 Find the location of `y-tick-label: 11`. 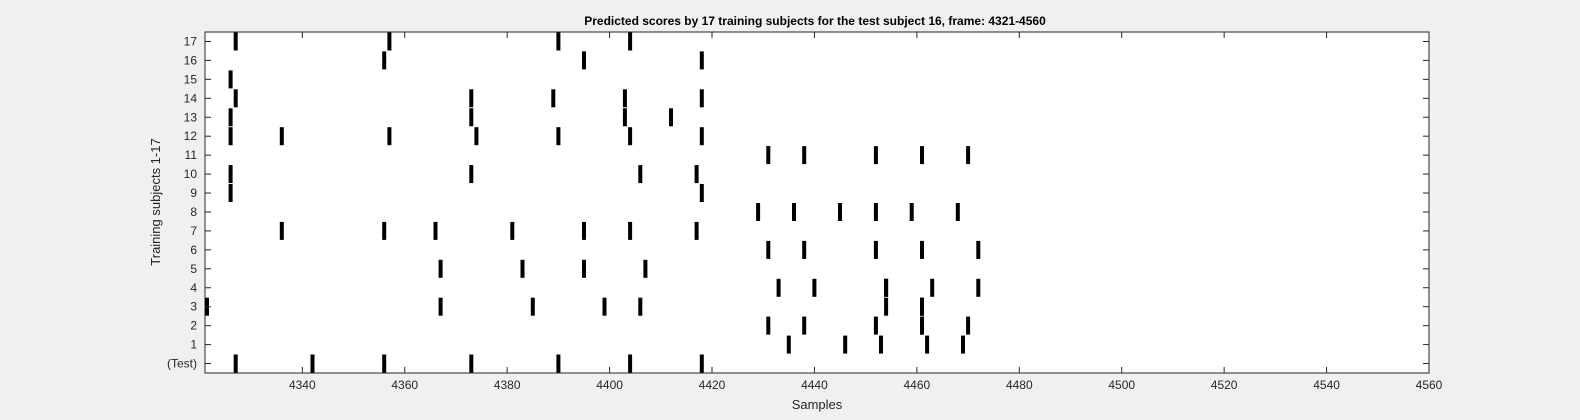

y-tick-label: 11 is located at coordinates (191, 155).